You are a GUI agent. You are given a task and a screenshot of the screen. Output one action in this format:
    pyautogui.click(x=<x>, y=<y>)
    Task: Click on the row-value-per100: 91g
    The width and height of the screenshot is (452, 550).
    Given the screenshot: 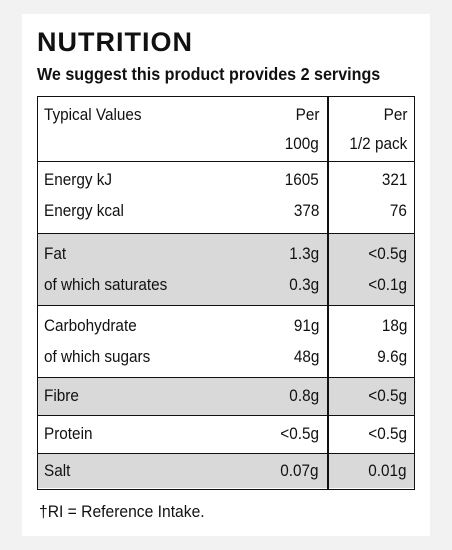 What is the action you would take?
    pyautogui.click(x=306, y=325)
    